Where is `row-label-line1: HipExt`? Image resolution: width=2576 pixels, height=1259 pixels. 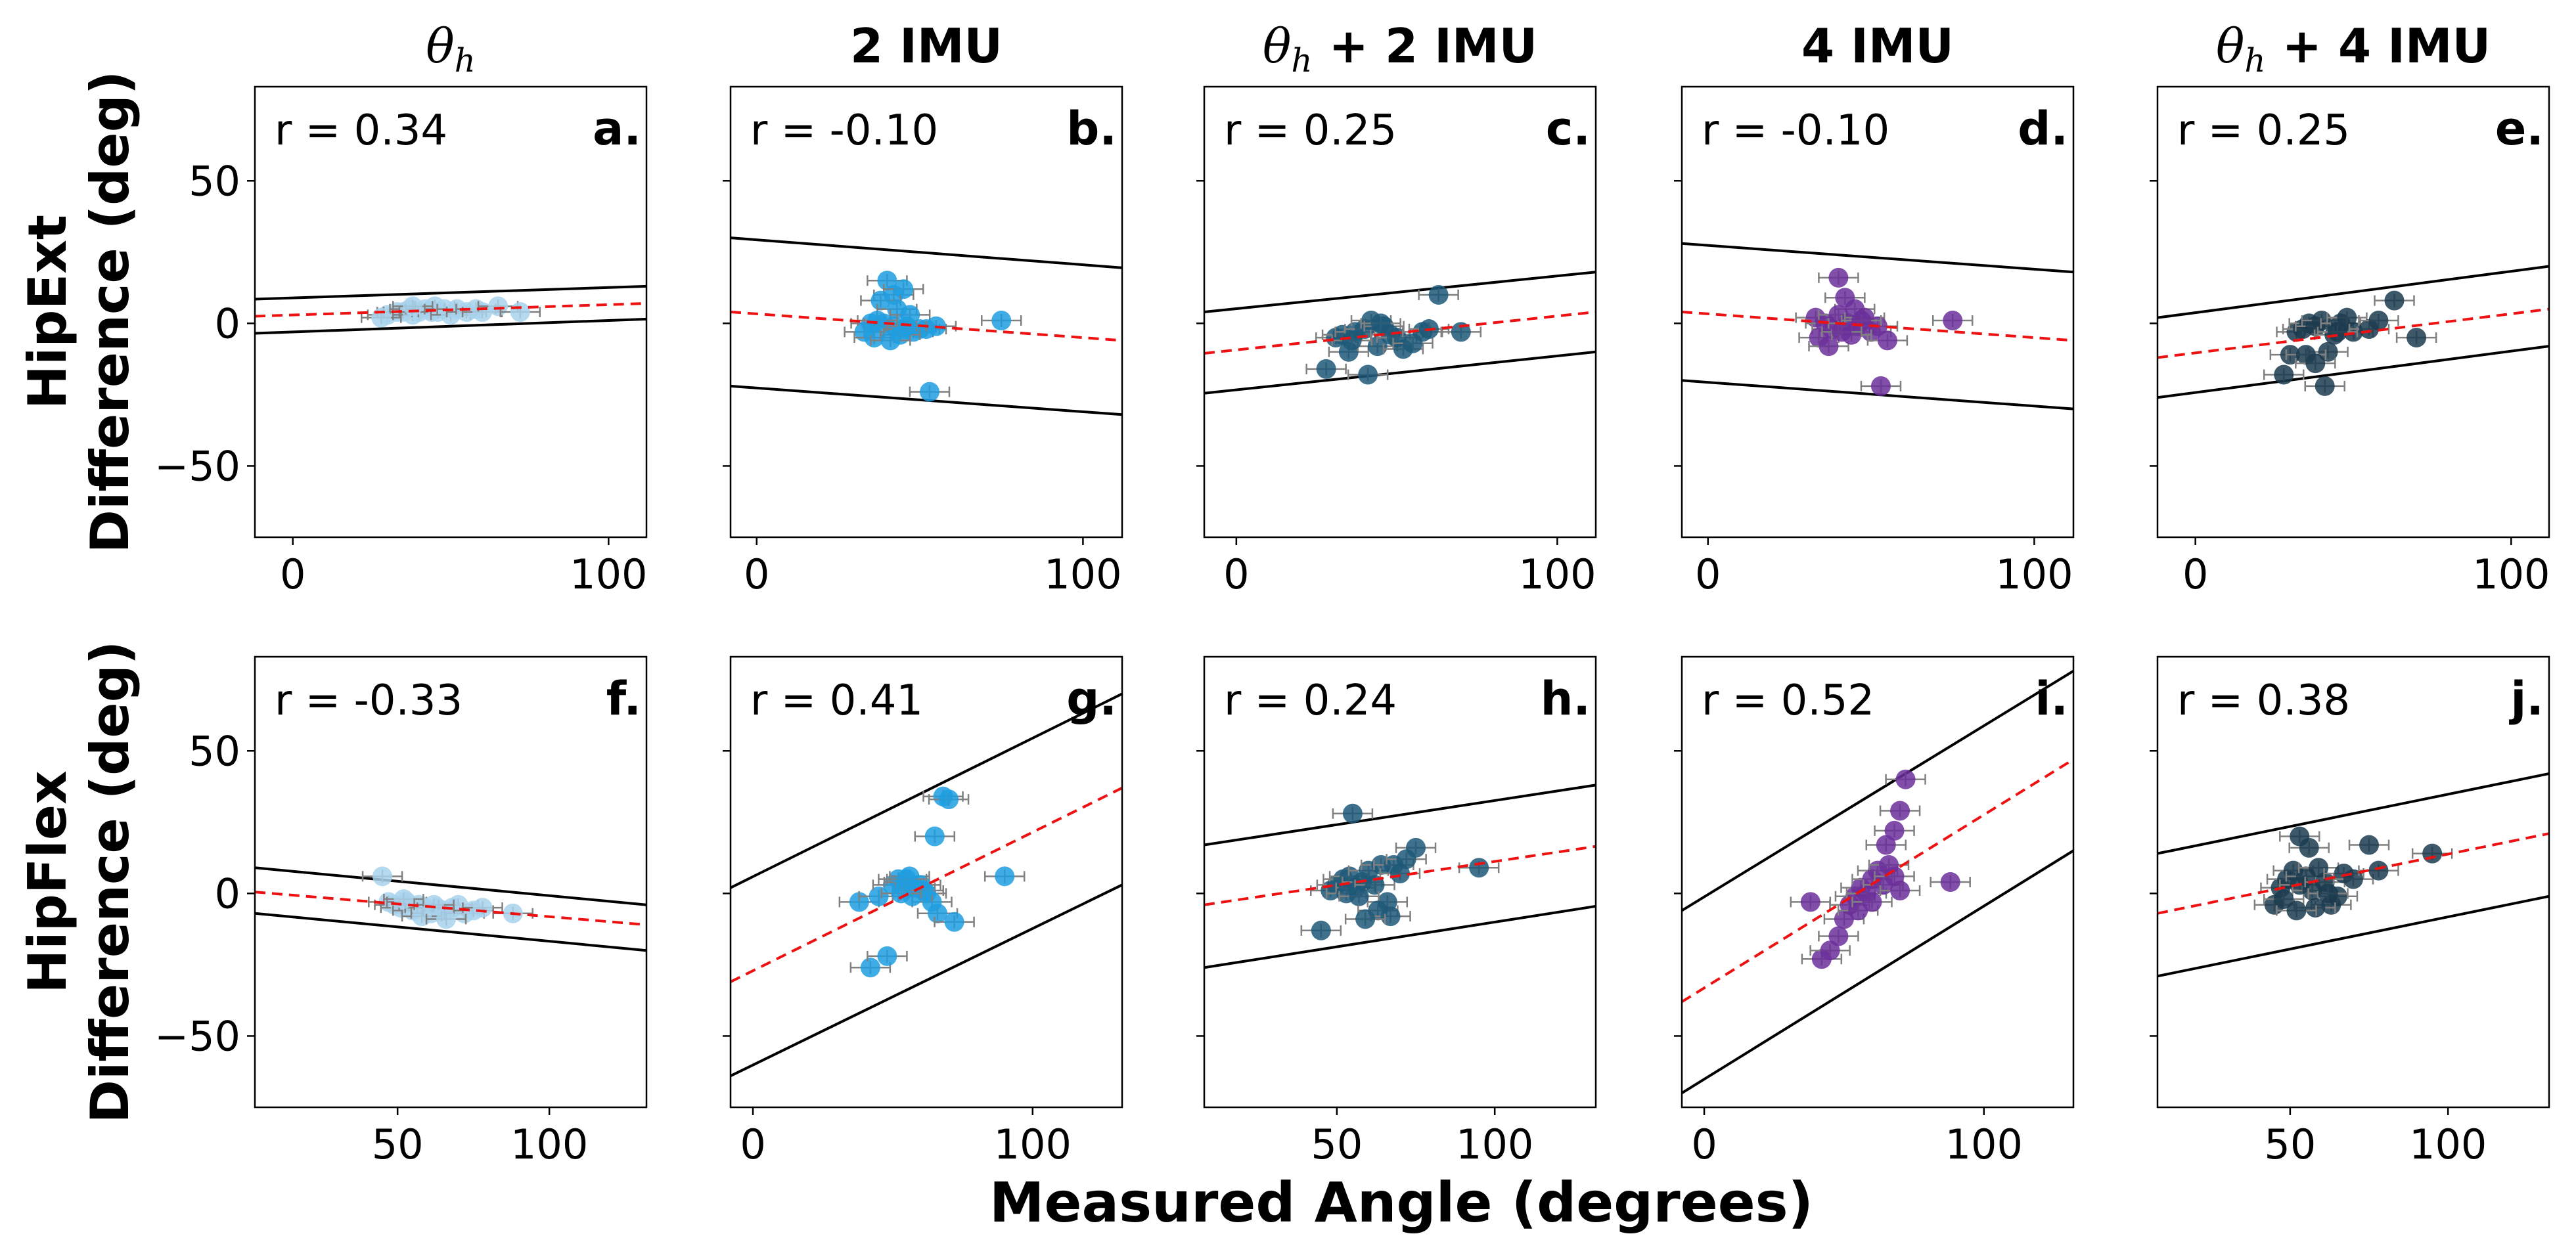 row-label-line1: HipExt is located at coordinates (47, 312).